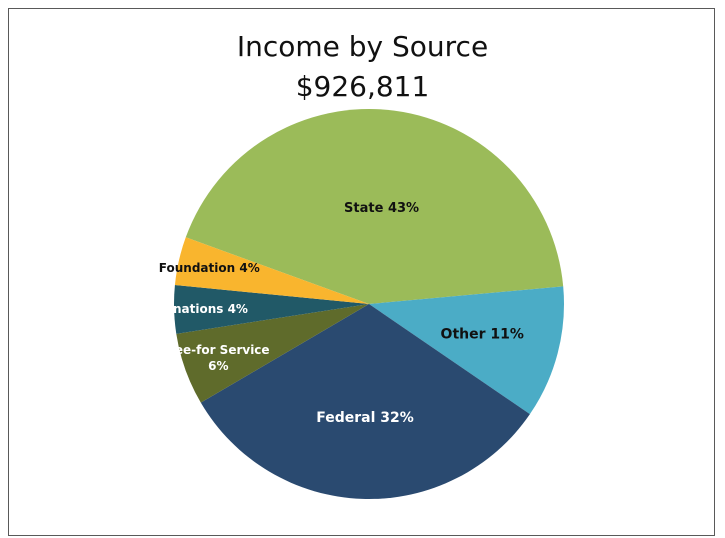 The height and width of the screenshot is (538, 725). Describe the element at coordinates (201, 309) in the screenshot. I see `slice-label-donations: Donations 4%` at that location.